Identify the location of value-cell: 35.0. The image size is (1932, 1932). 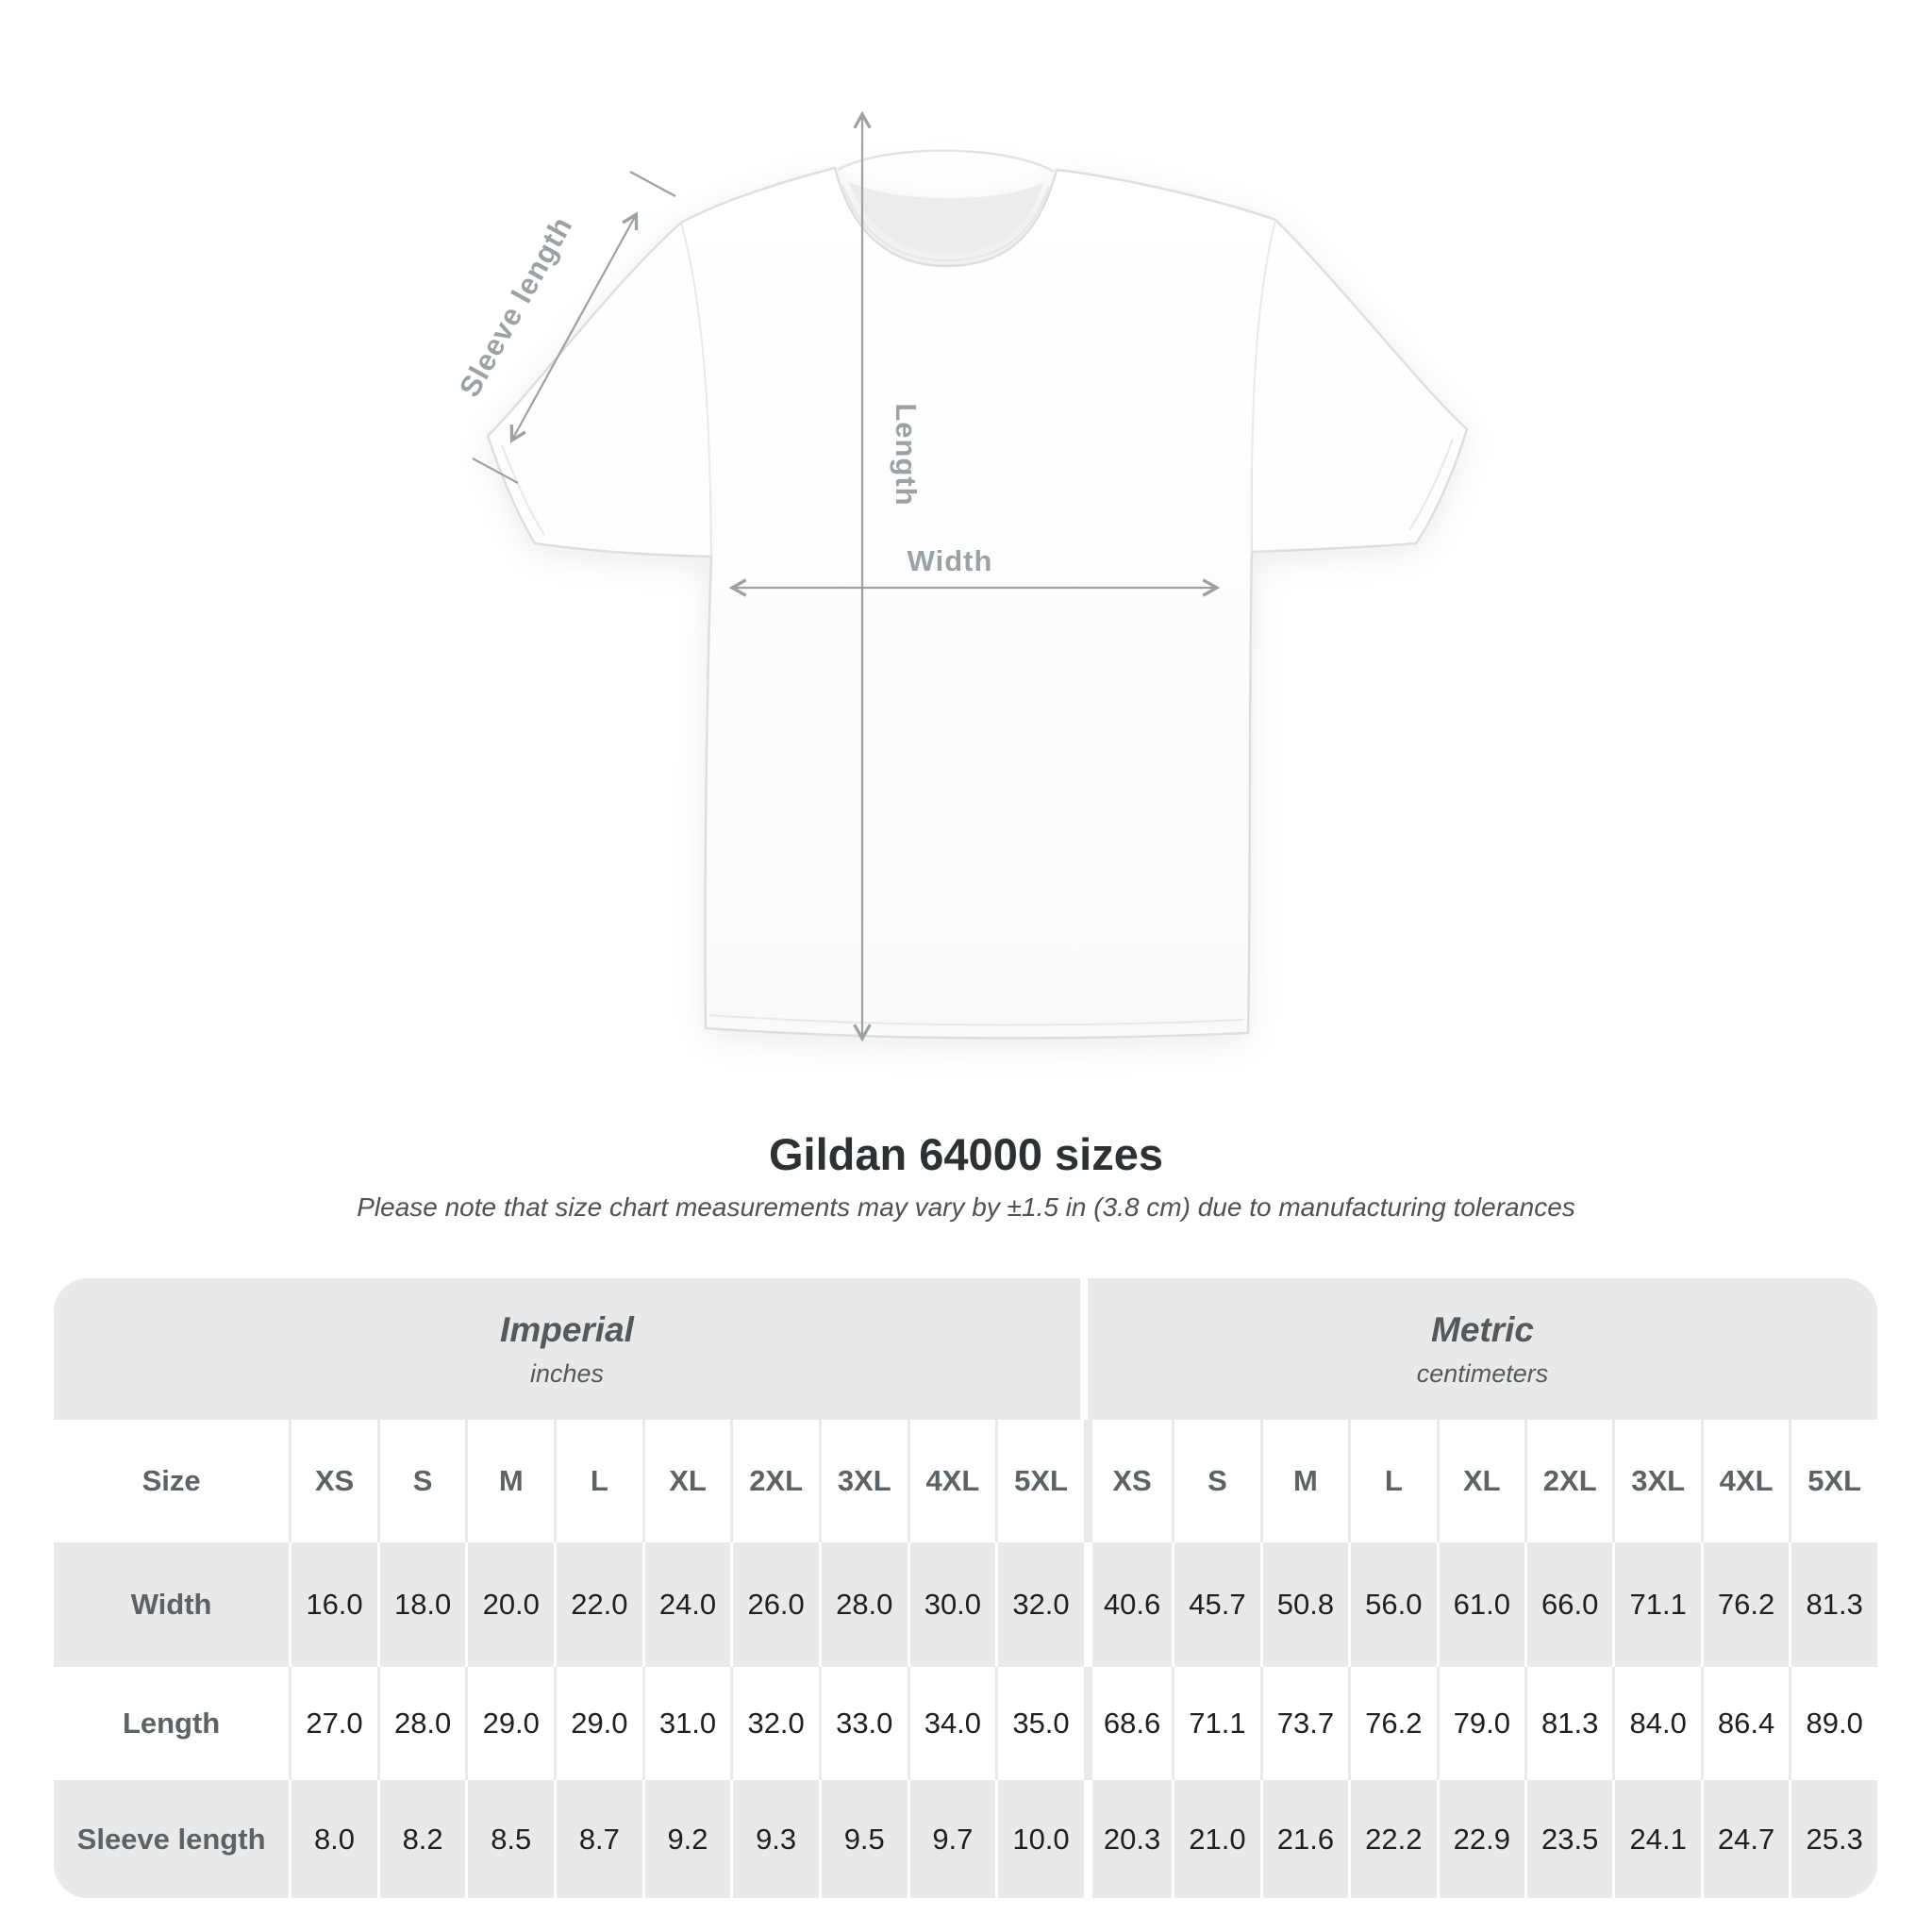
(1039, 1724).